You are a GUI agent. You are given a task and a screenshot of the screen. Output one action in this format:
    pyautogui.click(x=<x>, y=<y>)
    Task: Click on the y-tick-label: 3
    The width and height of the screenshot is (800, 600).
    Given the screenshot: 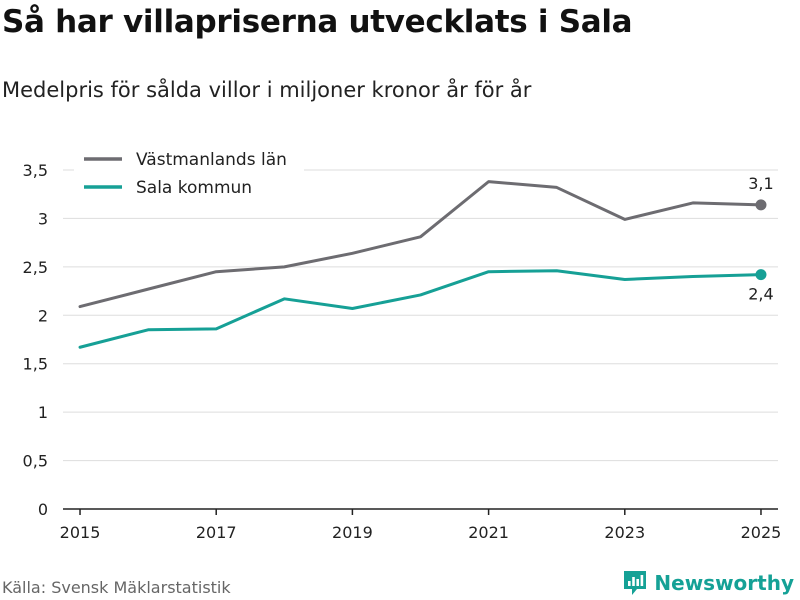 What is the action you would take?
    pyautogui.click(x=43, y=218)
    